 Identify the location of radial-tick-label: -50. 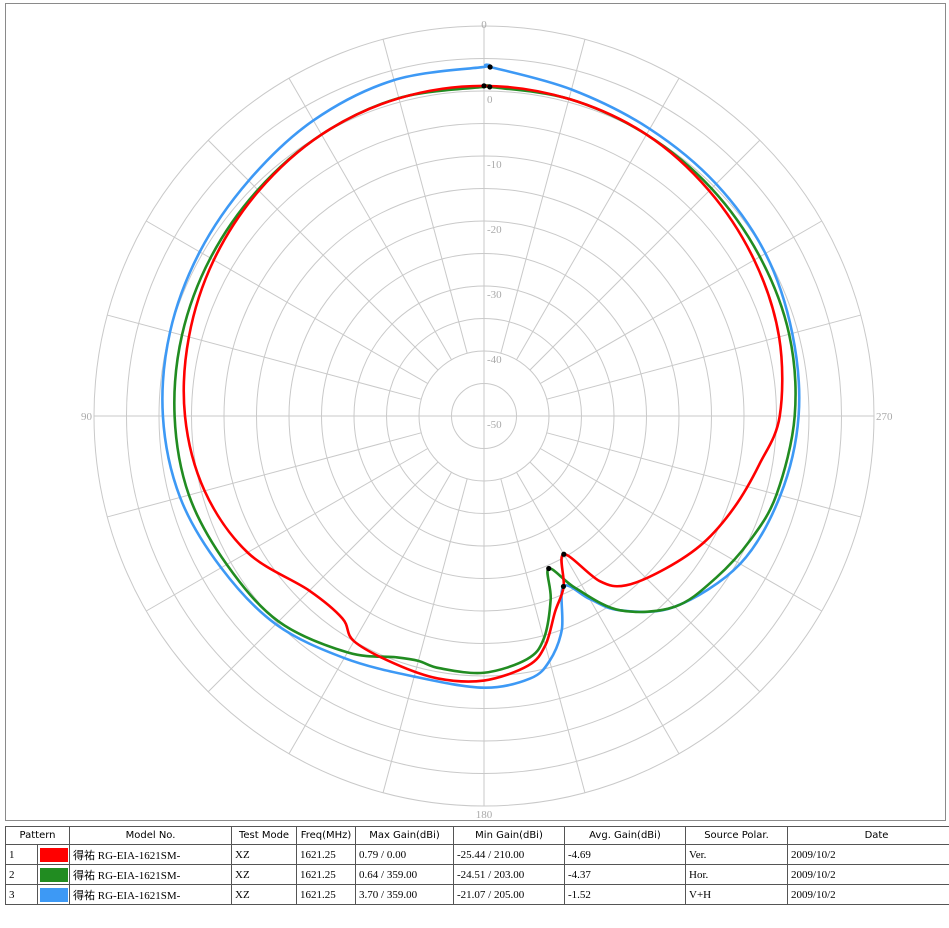
(494, 425).